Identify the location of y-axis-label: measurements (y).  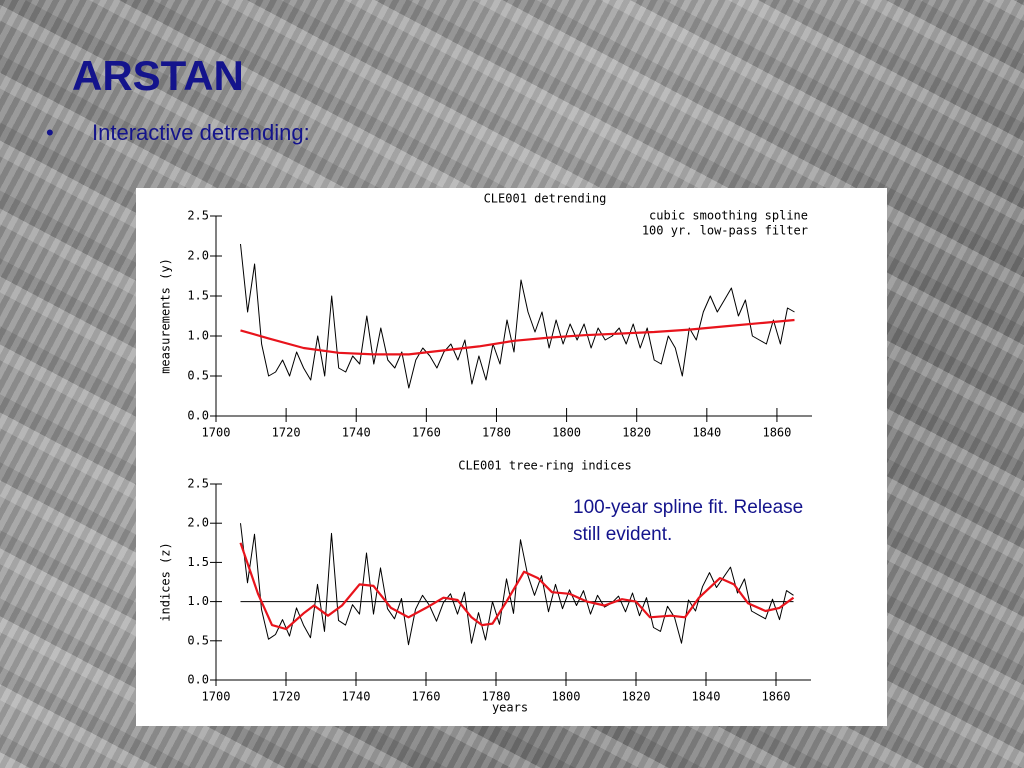
(166, 316).